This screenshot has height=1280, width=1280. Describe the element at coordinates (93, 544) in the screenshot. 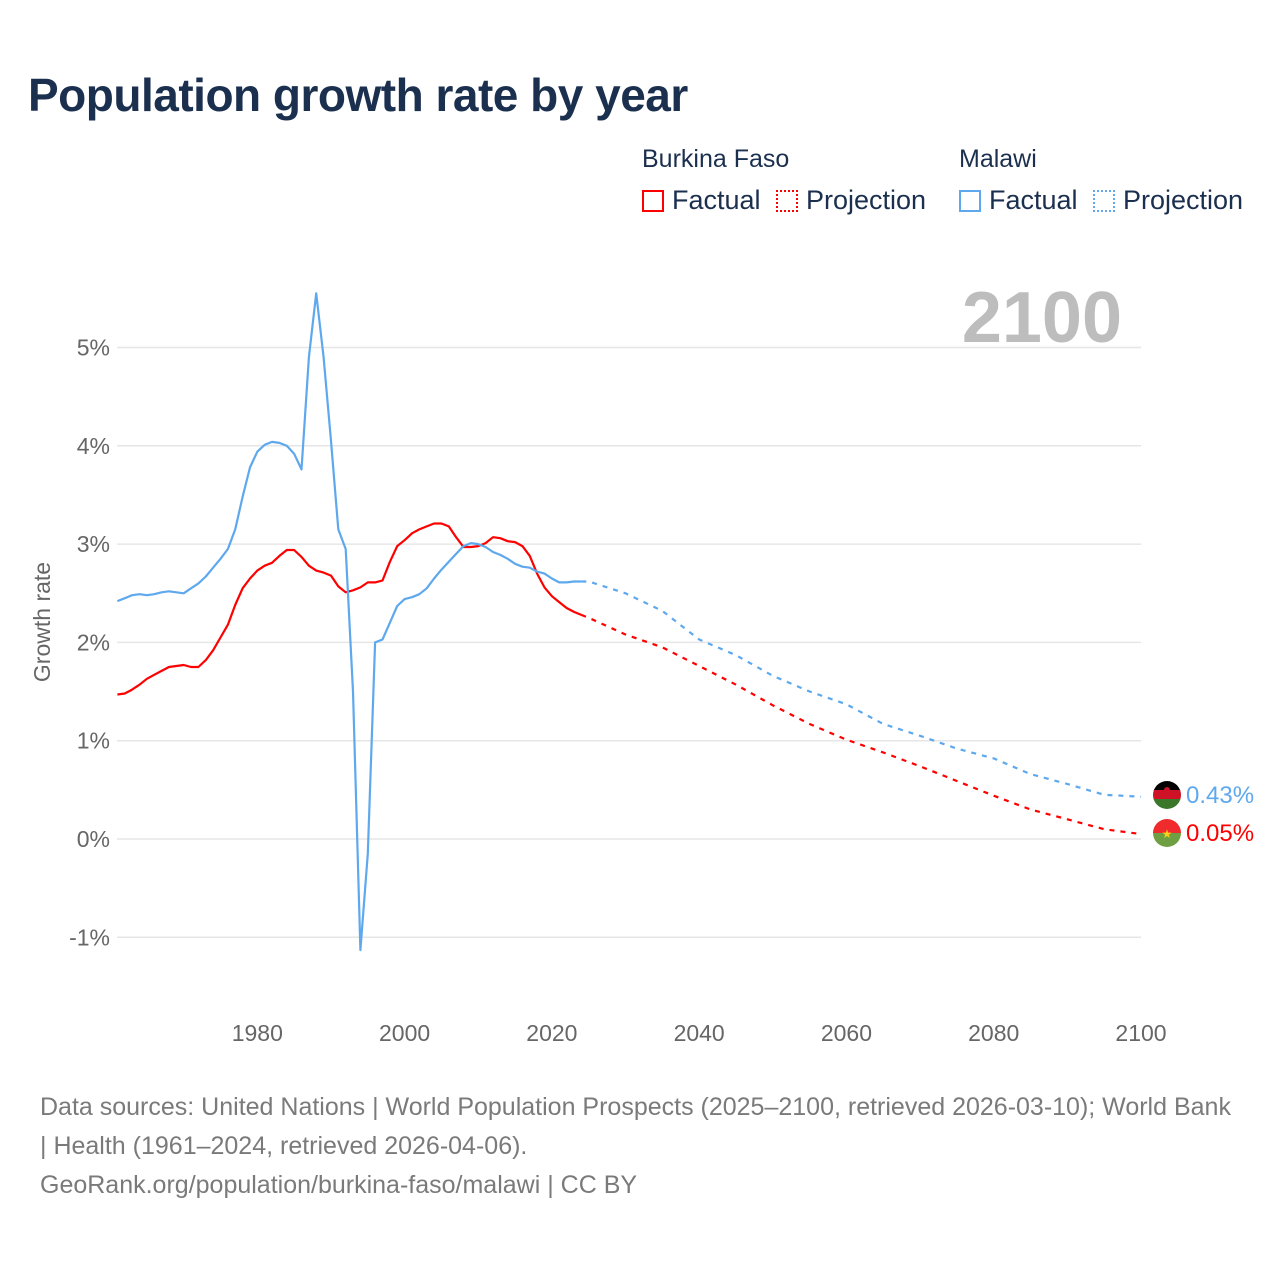

I see `y-tick-label: 3%` at that location.